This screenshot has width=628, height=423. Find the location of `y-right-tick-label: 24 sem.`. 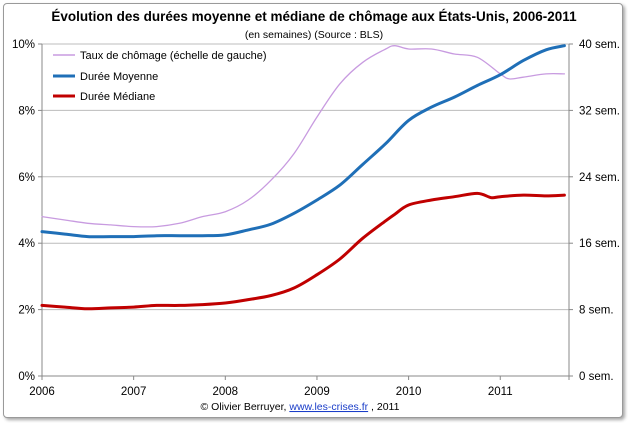

y-right-tick-label: 24 sem. is located at coordinates (599, 178).